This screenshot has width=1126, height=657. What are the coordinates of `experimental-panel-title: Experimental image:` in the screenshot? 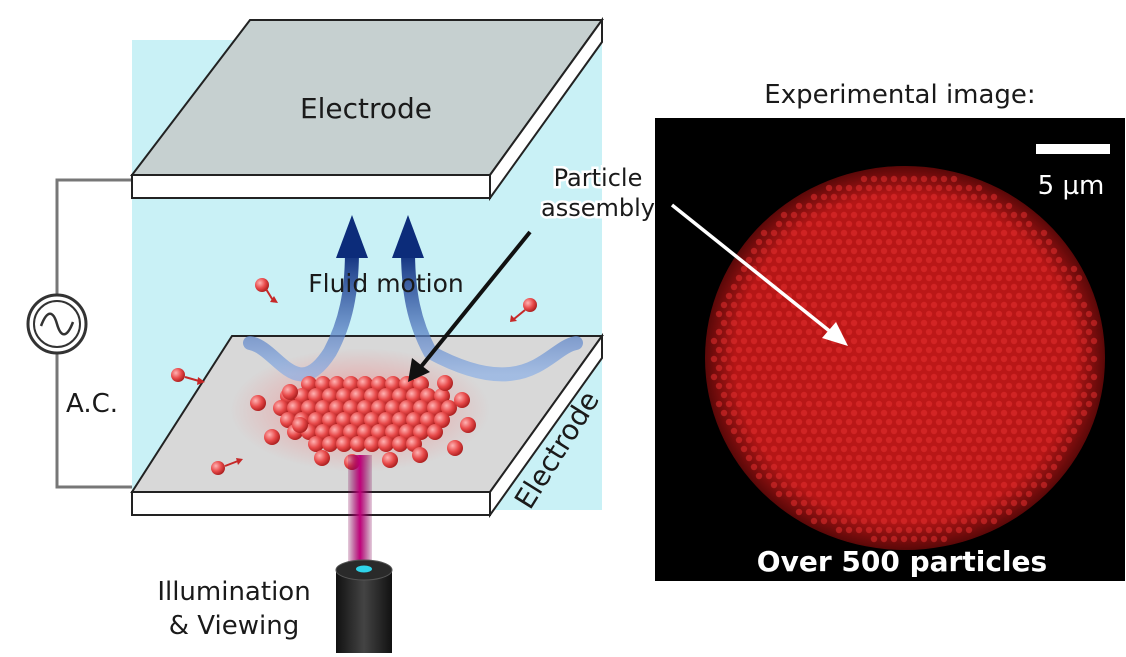 It's located at (899, 95).